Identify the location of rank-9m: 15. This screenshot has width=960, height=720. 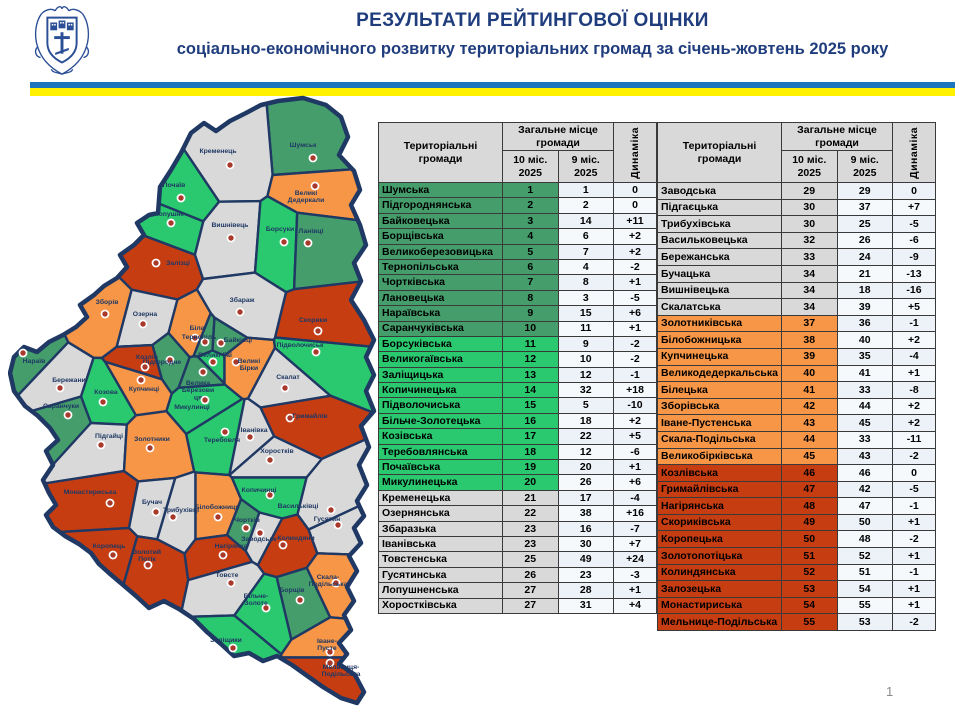
(585, 313).